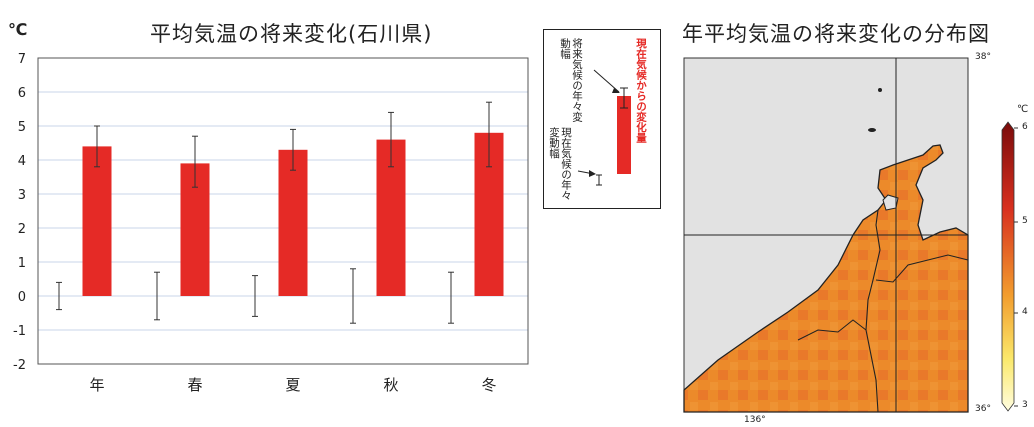  What do you see at coordinates (616, 90) in the screenshot?
I see `legend-arrowhead-future` at bounding box center [616, 90].